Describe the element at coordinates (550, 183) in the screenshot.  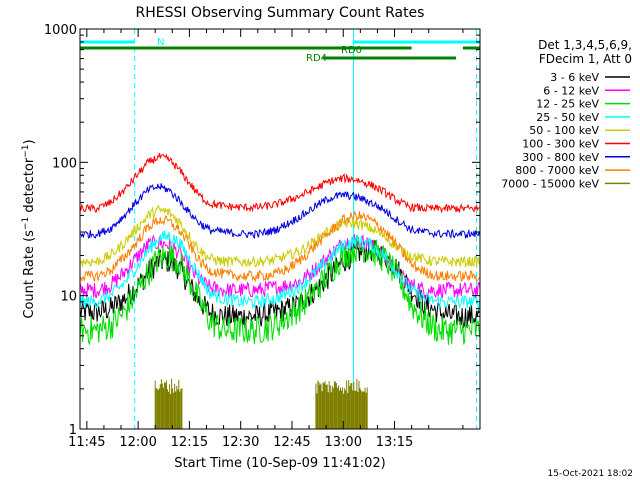
I see `legend-label: 7000 - 15000 keV` at that location.